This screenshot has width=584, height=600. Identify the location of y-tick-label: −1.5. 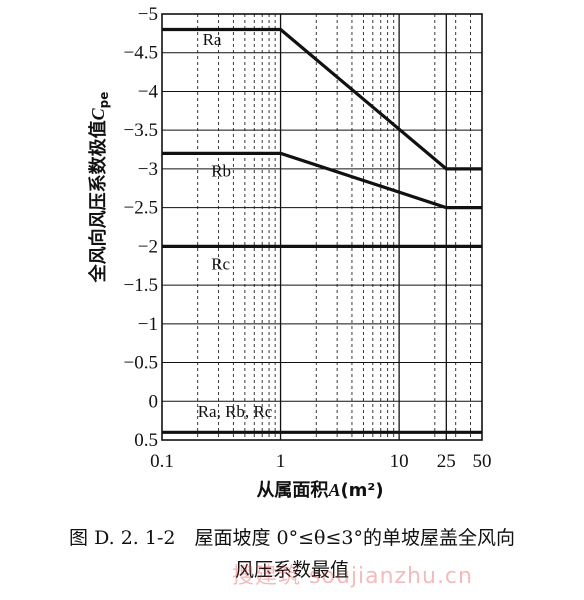
(141, 285).